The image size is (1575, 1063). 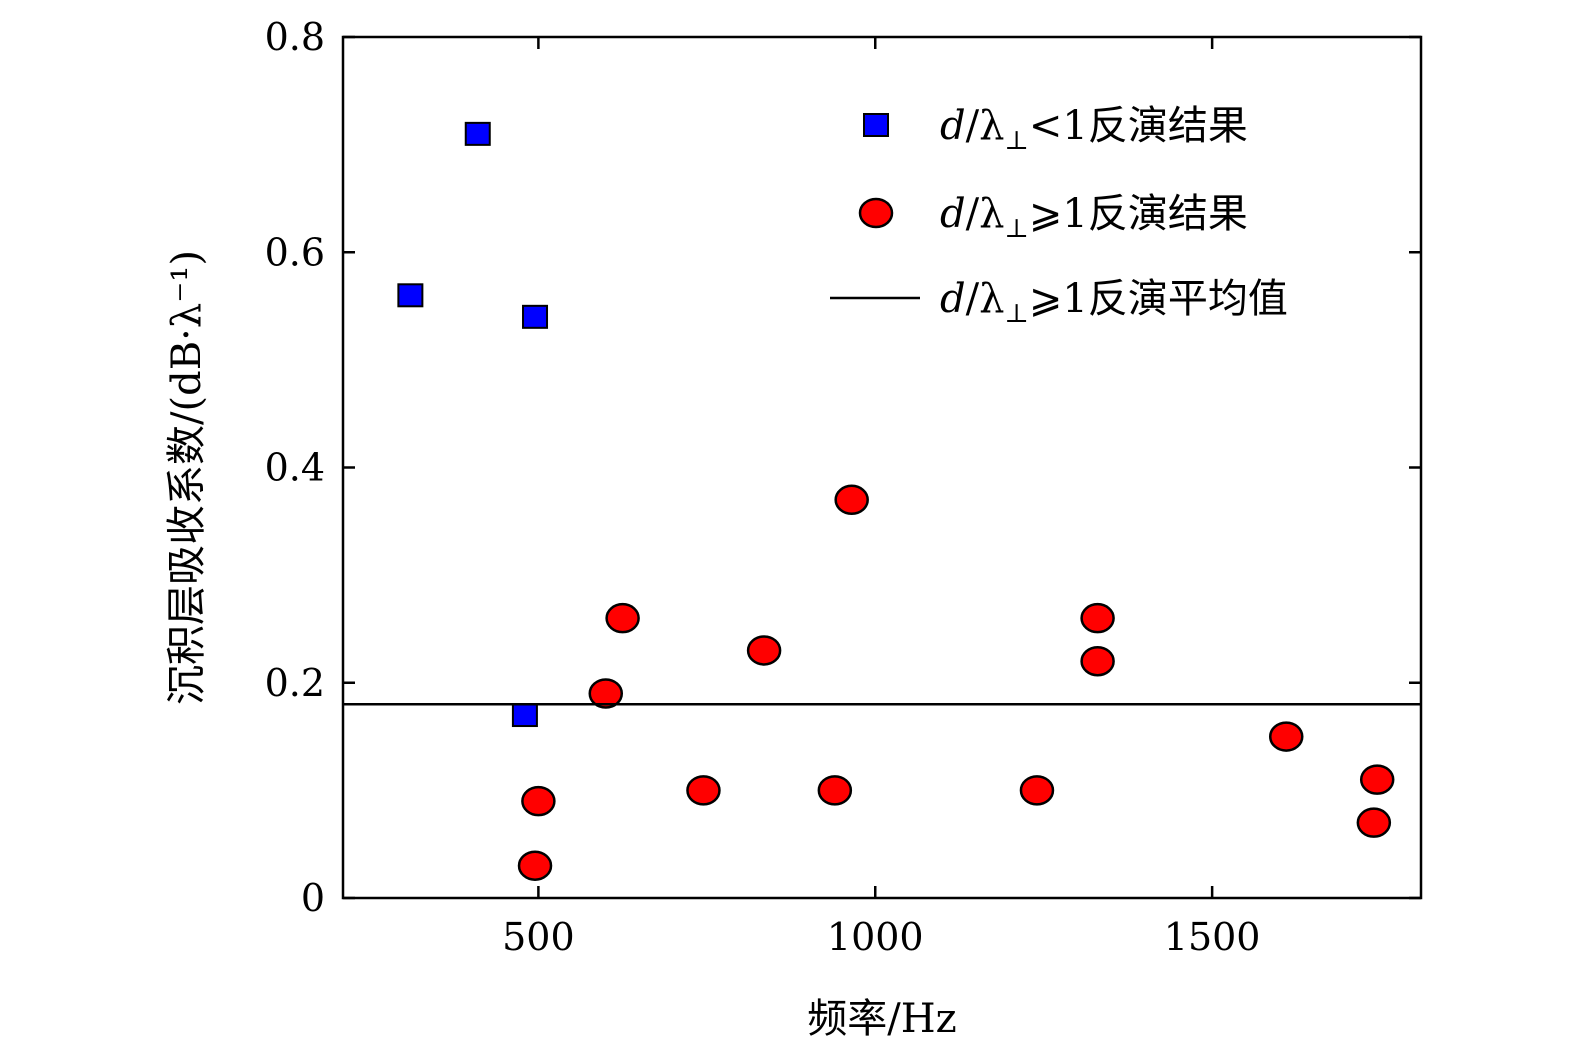 I want to click on y-tick-label: 0, so click(x=313, y=898).